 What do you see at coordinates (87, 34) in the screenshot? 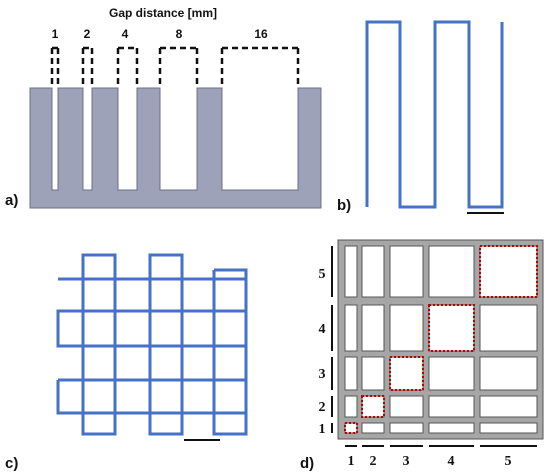
I see `gap-label-2: 2` at bounding box center [87, 34].